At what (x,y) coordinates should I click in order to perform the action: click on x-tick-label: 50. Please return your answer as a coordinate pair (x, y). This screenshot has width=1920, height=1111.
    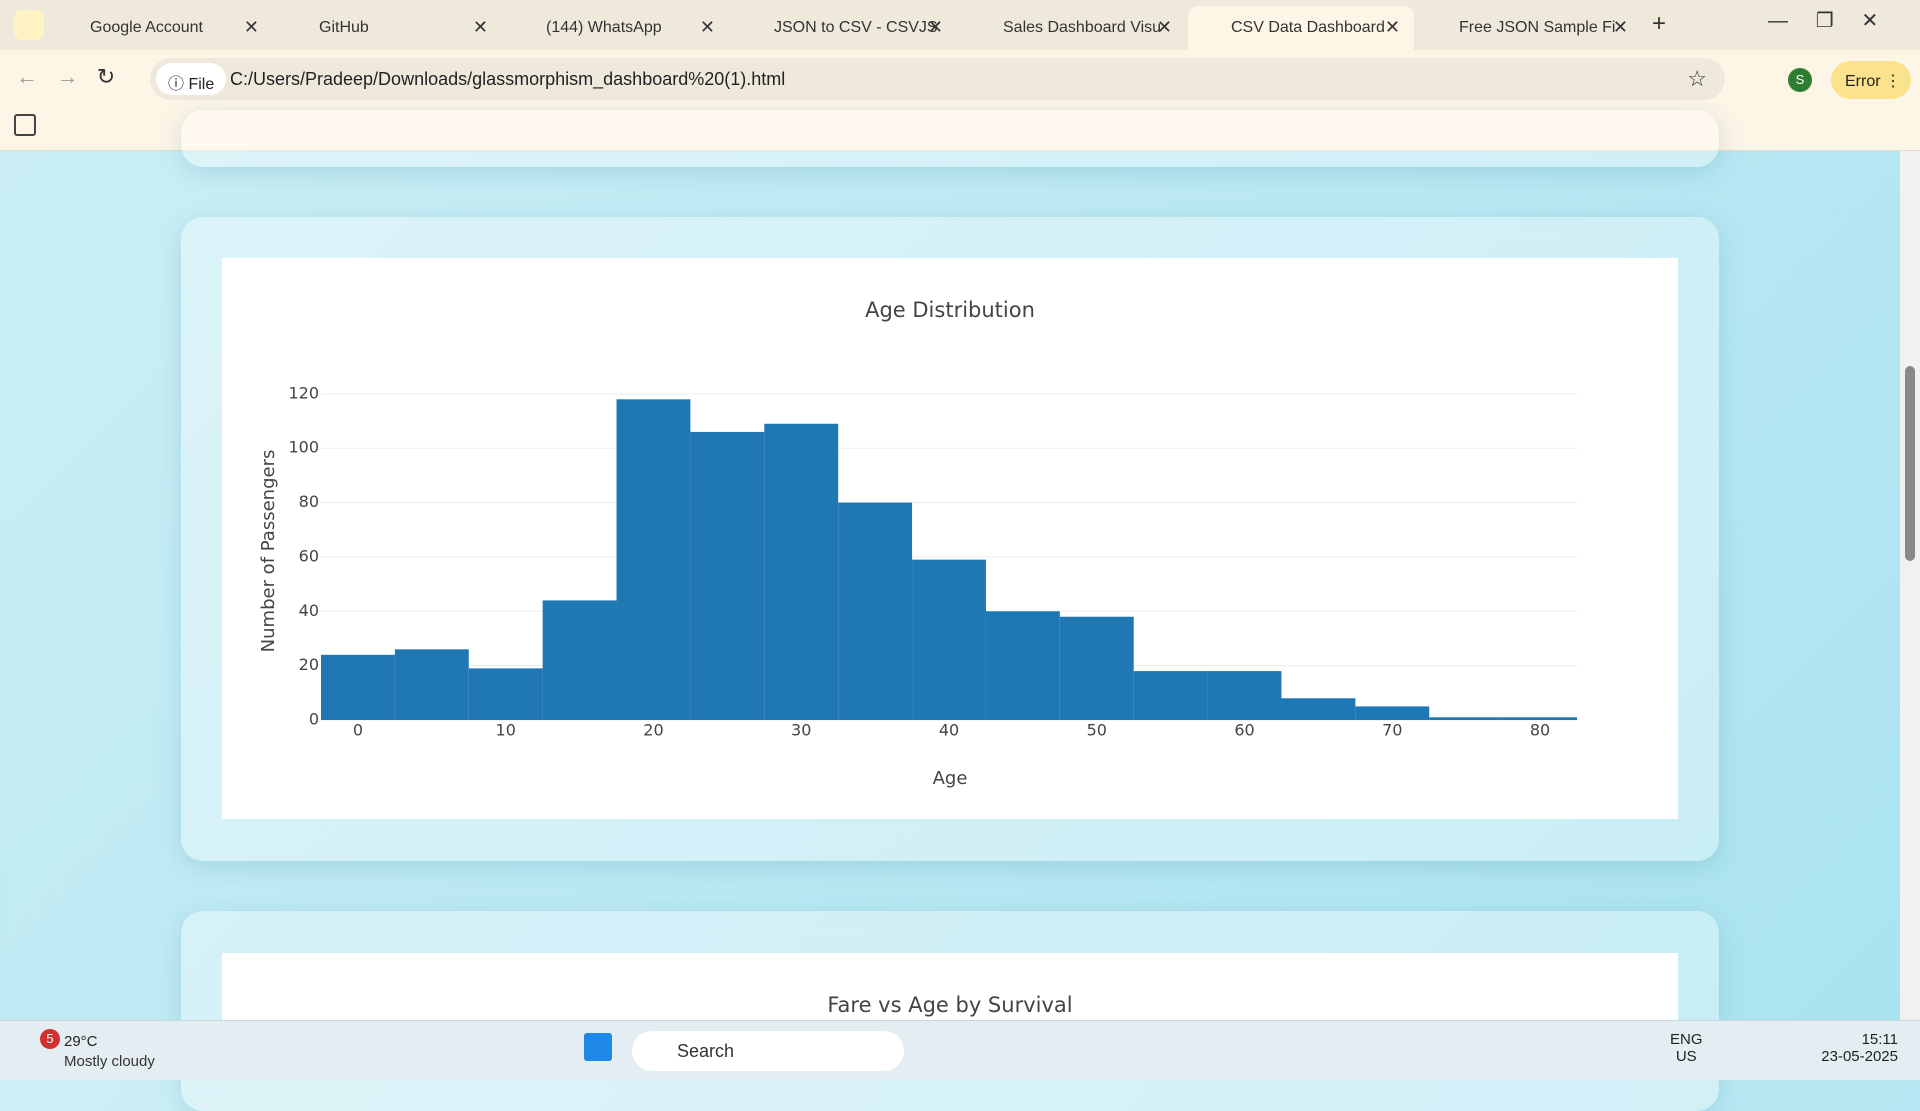
    Looking at the image, I should click on (1097, 730).